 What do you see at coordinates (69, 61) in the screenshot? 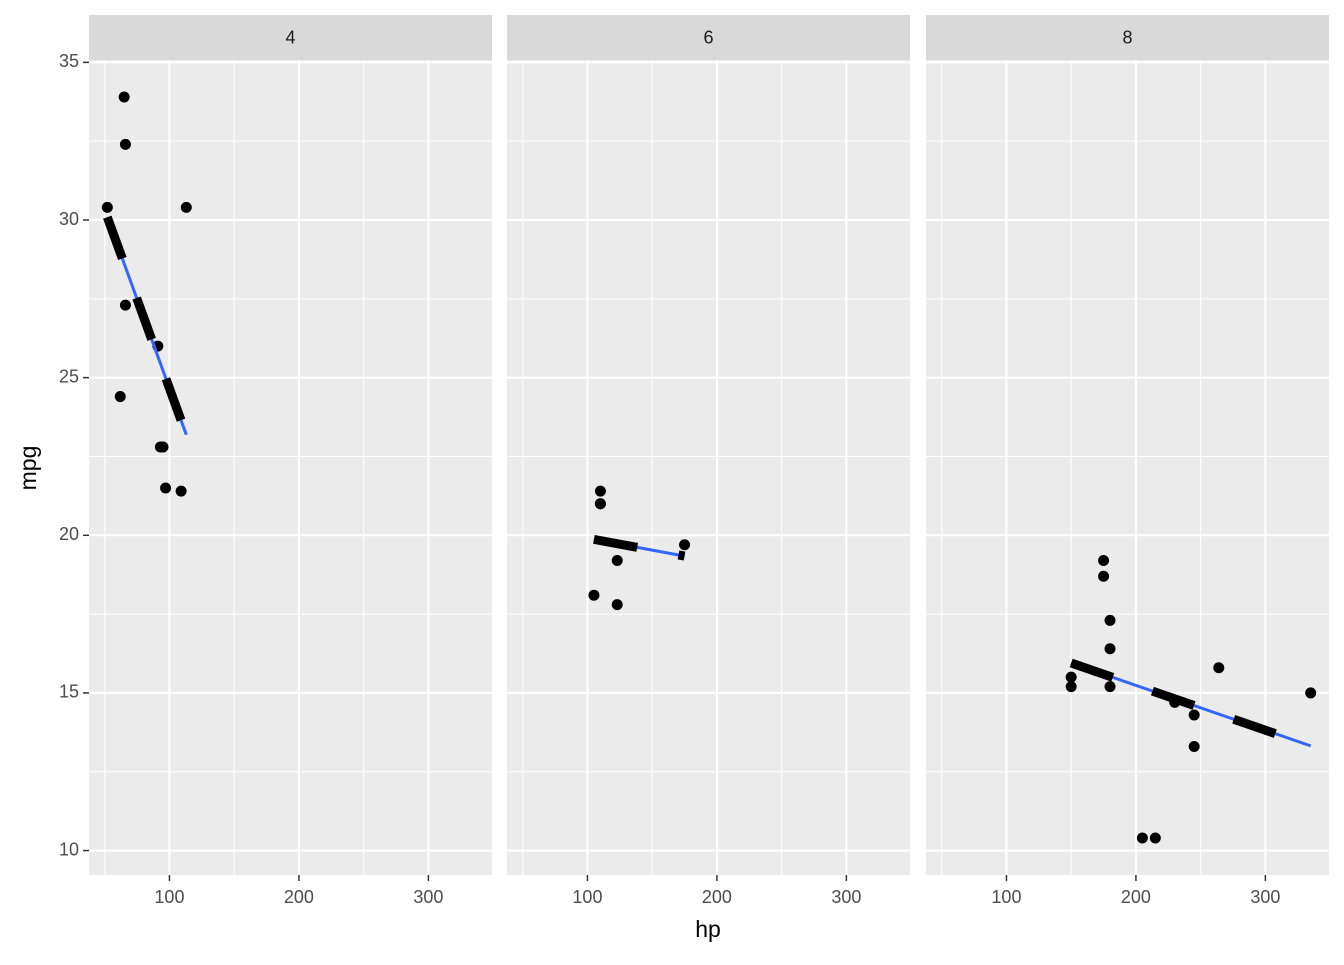
I see `y-tick-label: 35` at bounding box center [69, 61].